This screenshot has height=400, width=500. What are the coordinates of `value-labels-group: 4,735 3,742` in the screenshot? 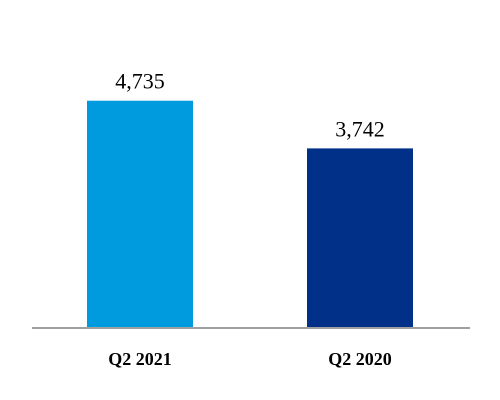 It's located at (250, 105).